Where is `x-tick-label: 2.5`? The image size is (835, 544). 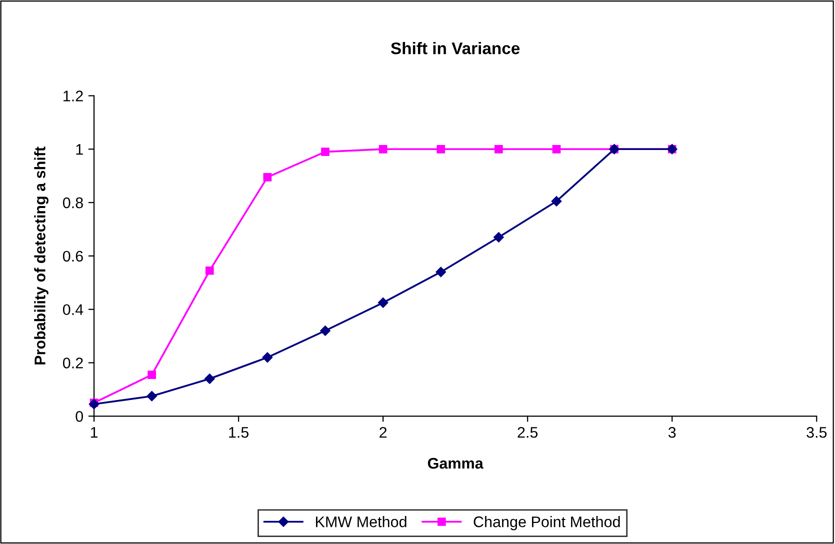
x-tick-label: 2.5 is located at coordinates (528, 432).